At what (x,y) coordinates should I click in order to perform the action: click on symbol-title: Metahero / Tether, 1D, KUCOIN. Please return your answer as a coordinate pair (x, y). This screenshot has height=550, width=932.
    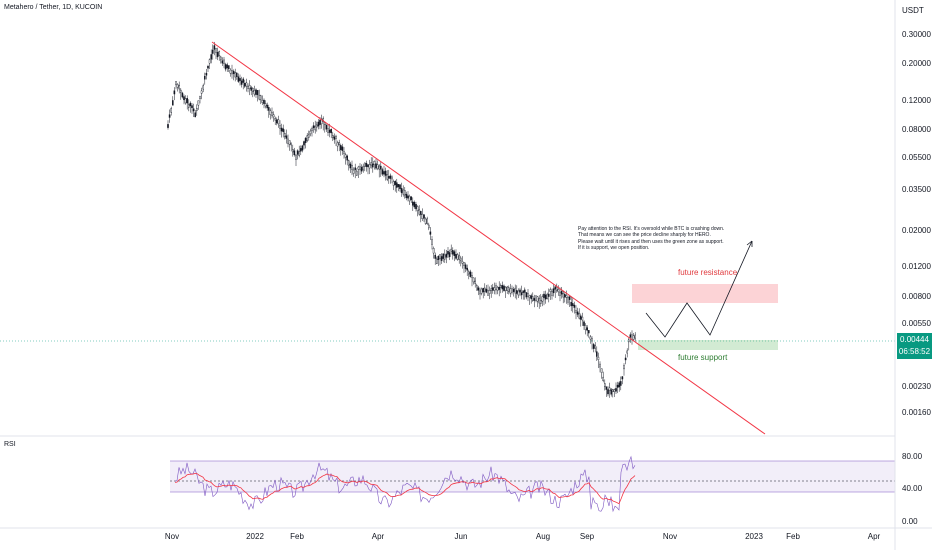
    Looking at the image, I should click on (53, 7).